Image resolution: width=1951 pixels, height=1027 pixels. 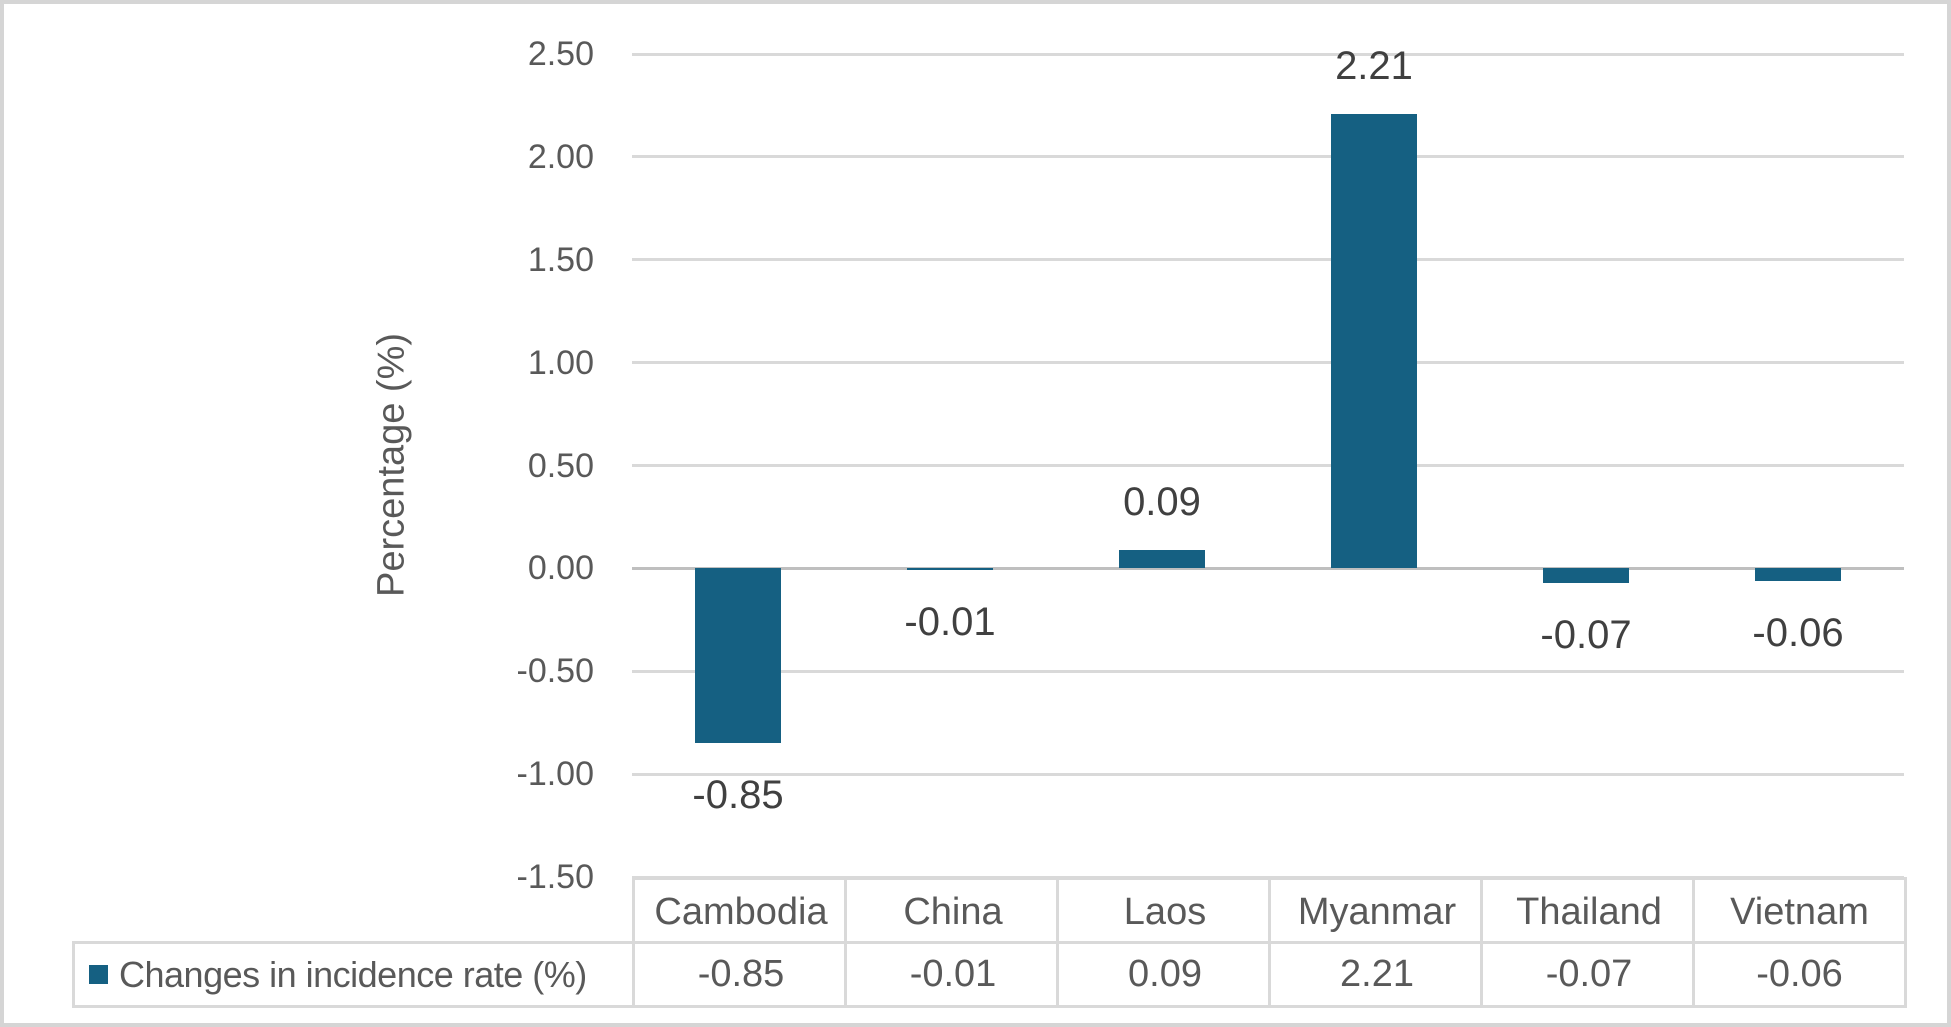 What do you see at coordinates (1374, 65) in the screenshot?
I see `data-label: 2.21` at bounding box center [1374, 65].